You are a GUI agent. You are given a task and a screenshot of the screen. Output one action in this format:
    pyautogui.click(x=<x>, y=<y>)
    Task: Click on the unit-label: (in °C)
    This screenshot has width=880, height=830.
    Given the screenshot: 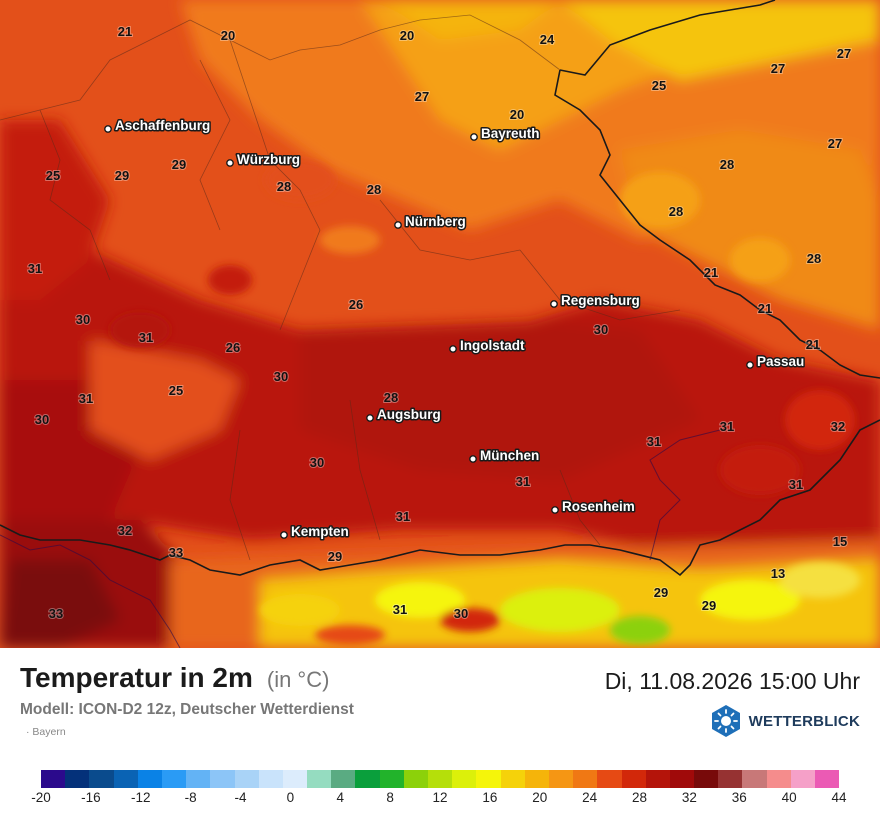 What is the action you would take?
    pyautogui.click(x=298, y=679)
    